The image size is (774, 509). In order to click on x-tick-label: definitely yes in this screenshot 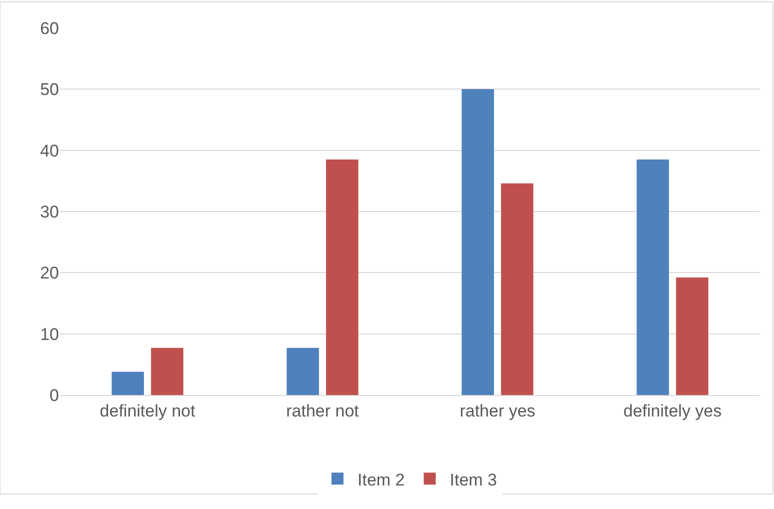, I will do `click(672, 410)`.